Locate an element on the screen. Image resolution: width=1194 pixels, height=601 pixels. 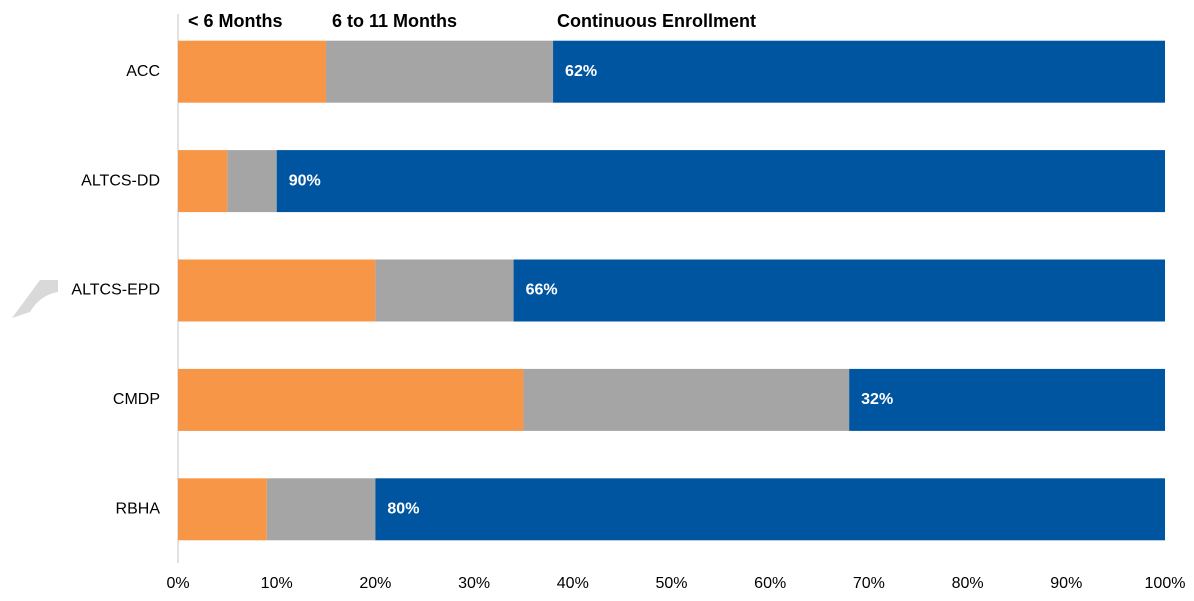
y-tick-label: RBHA is located at coordinates (138, 509).